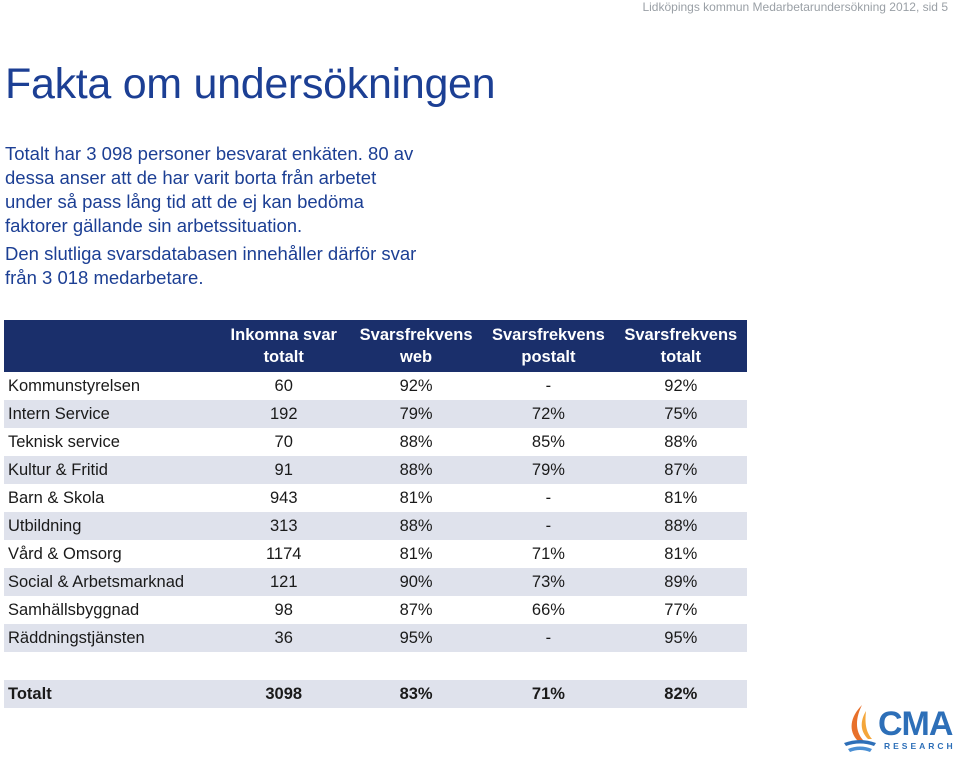 This screenshot has width=960, height=759. Describe the element at coordinates (548, 414) in the screenshot. I see `cell-post: 72%` at that location.